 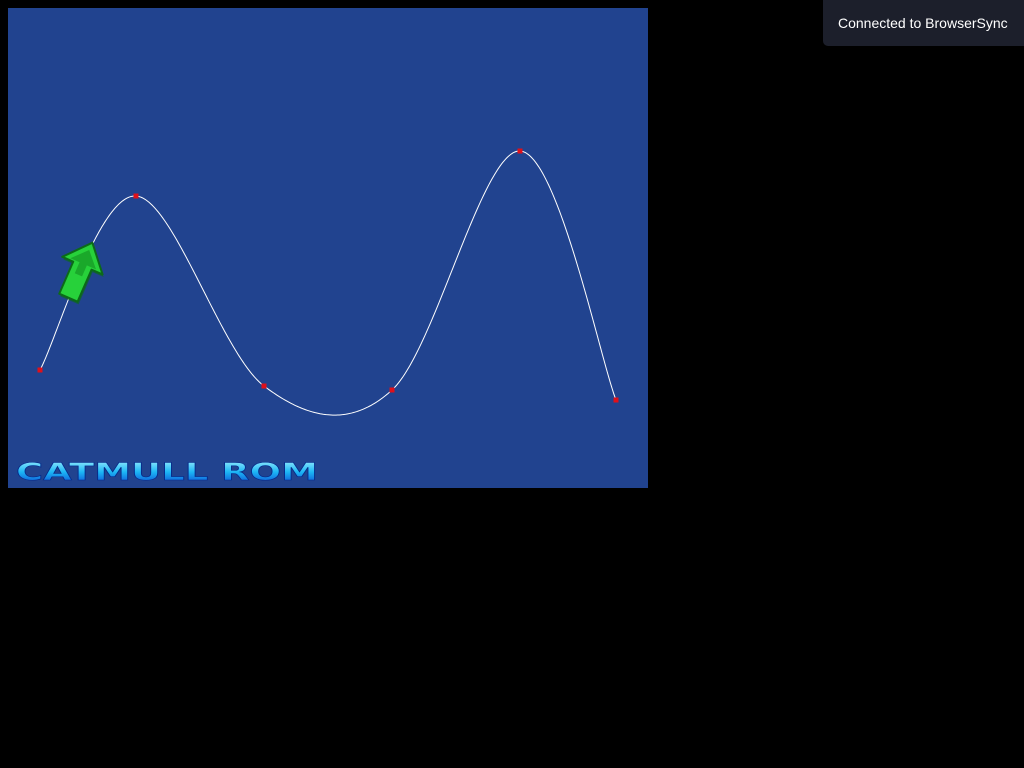 What do you see at coordinates (167, 472) in the screenshot?
I see `catmull-rom-title: CATMULL ROM` at bounding box center [167, 472].